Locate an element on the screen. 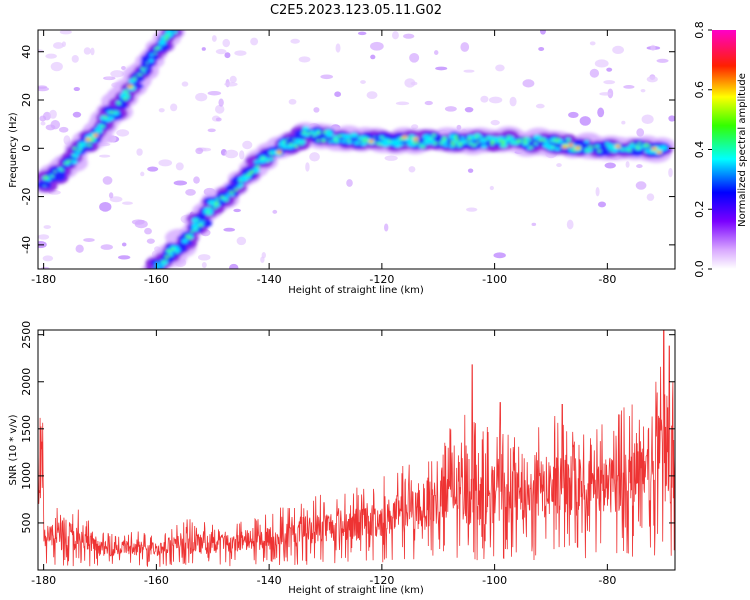 This screenshot has width=750, height=600. colorbar-ticks: 0.0 0.2 0.4 0.6 0.8 is located at coordinates (702, 149).